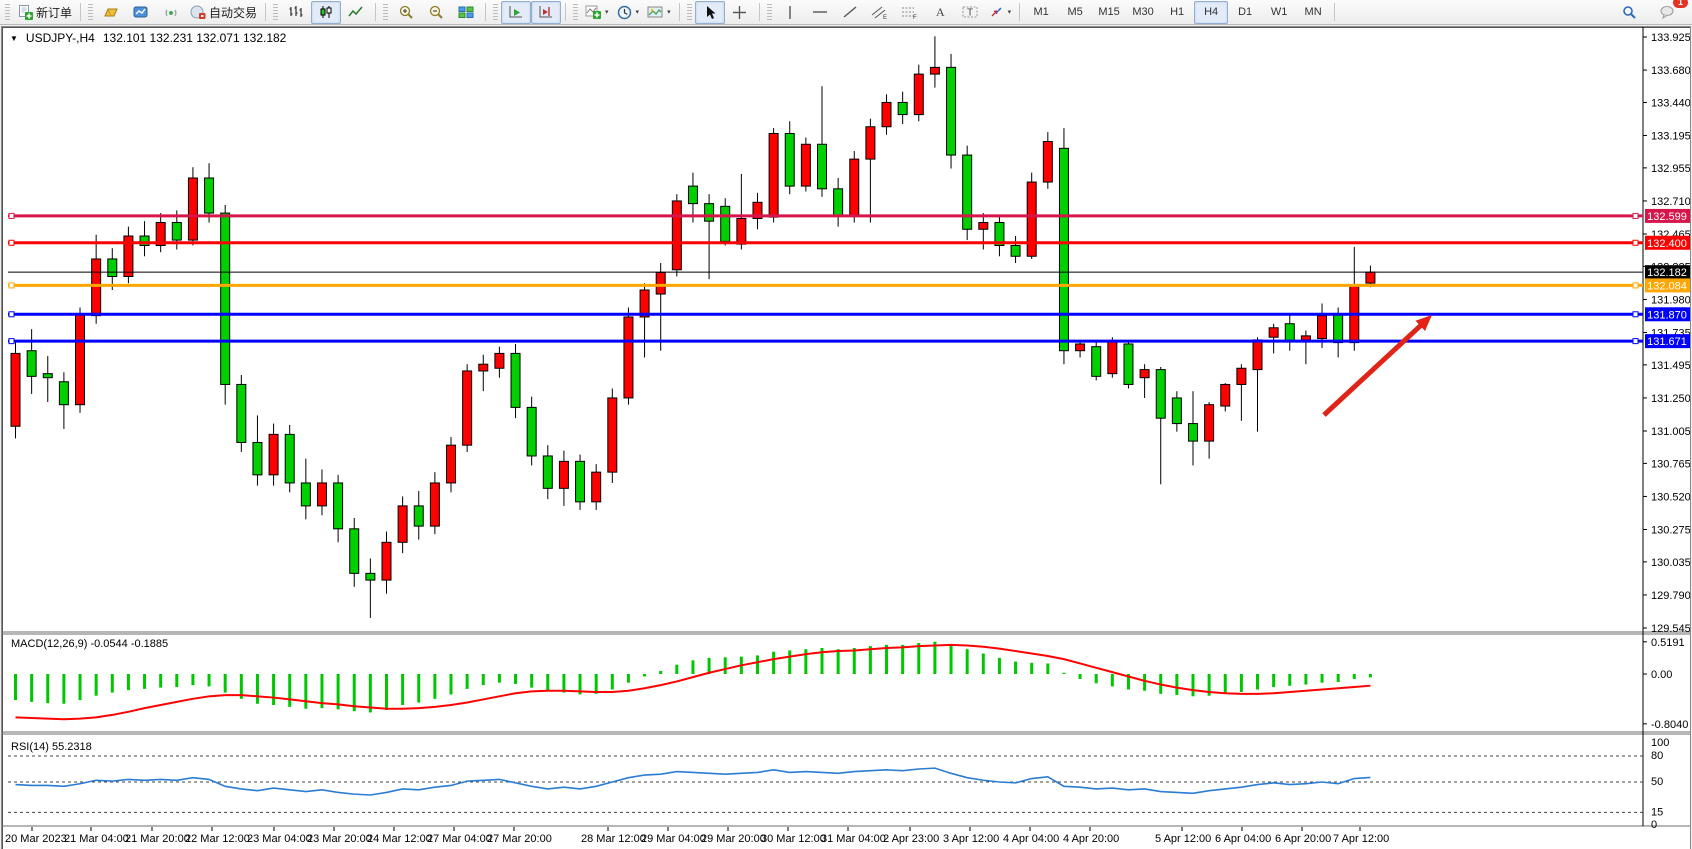 The width and height of the screenshot is (1692, 849). What do you see at coordinates (1670, 300) in the screenshot?
I see `svg-text: 131.980` at bounding box center [1670, 300].